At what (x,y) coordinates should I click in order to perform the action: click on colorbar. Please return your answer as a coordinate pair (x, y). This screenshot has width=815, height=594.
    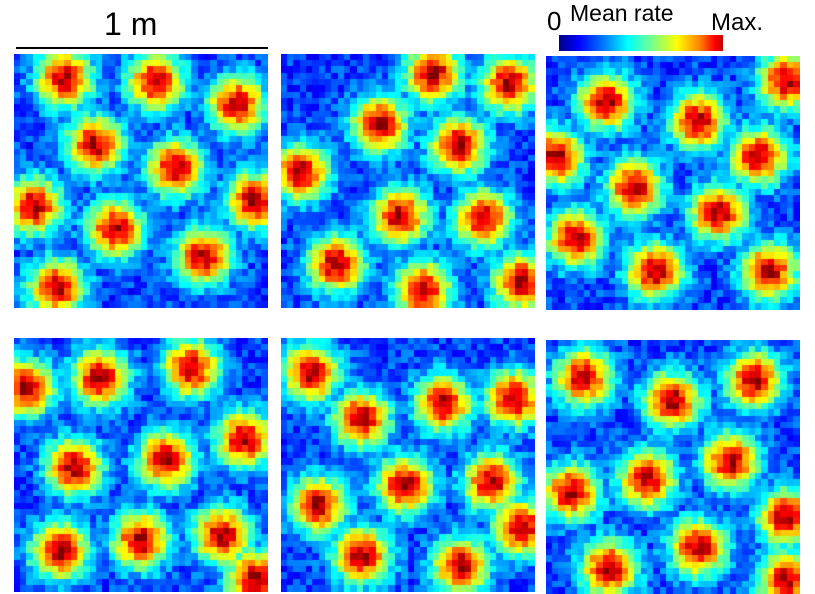
    Looking at the image, I should click on (641, 43).